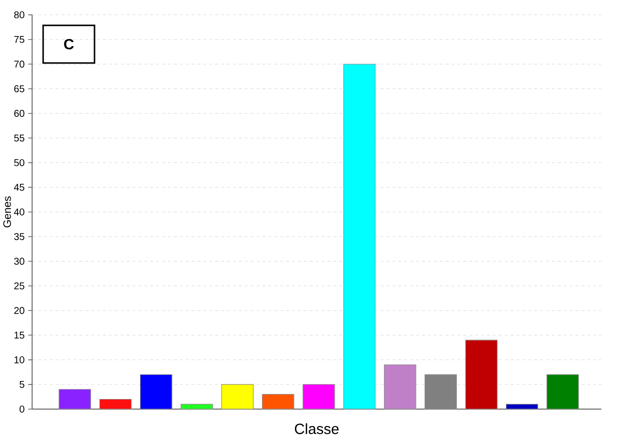 The width and height of the screenshot is (644, 447). Describe the element at coordinates (19, 261) in the screenshot. I see `y-tick-label: 30` at that location.